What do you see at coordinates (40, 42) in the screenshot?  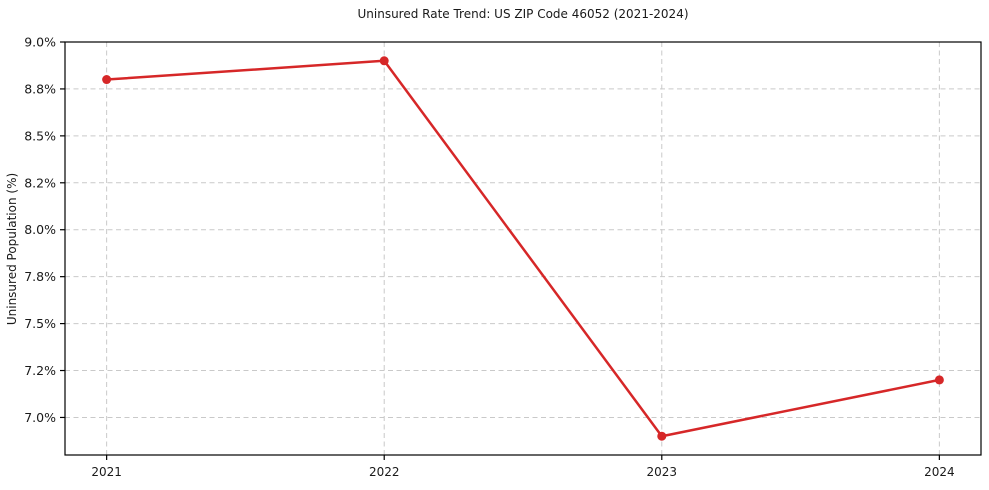 I see `y-tick-label: 9.0%` at bounding box center [40, 42].